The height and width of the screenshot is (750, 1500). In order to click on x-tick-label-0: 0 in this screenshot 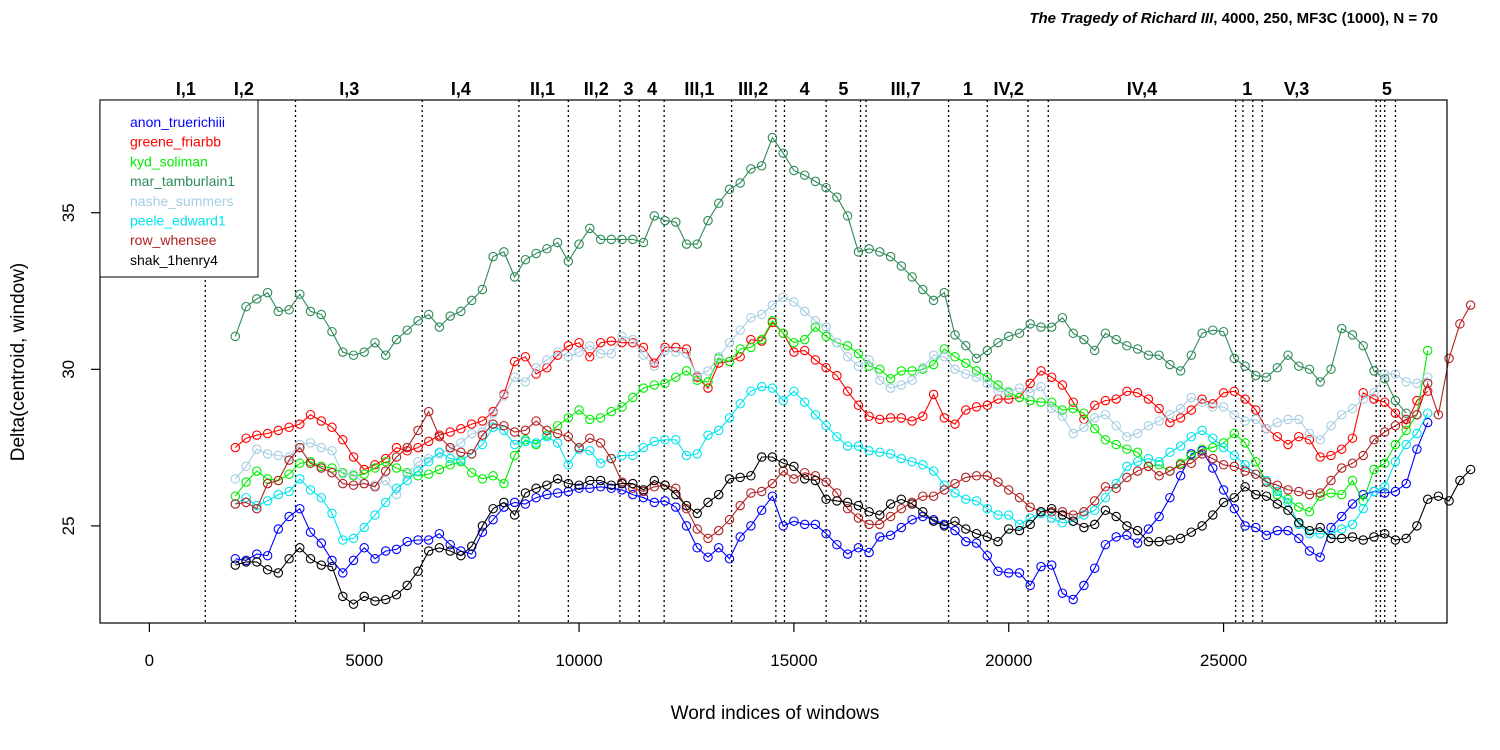, I will do `click(149, 660)`.